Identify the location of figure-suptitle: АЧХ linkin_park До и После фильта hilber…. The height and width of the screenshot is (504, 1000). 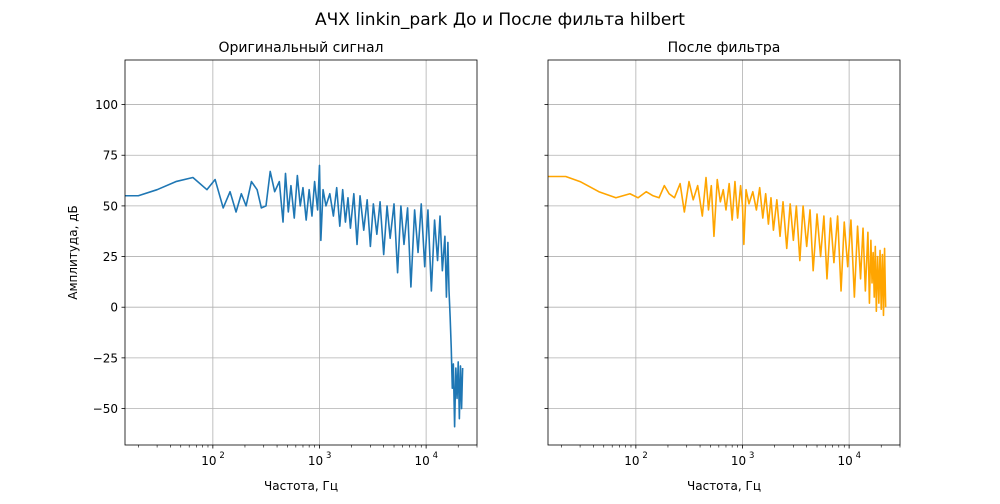
(500, 20).